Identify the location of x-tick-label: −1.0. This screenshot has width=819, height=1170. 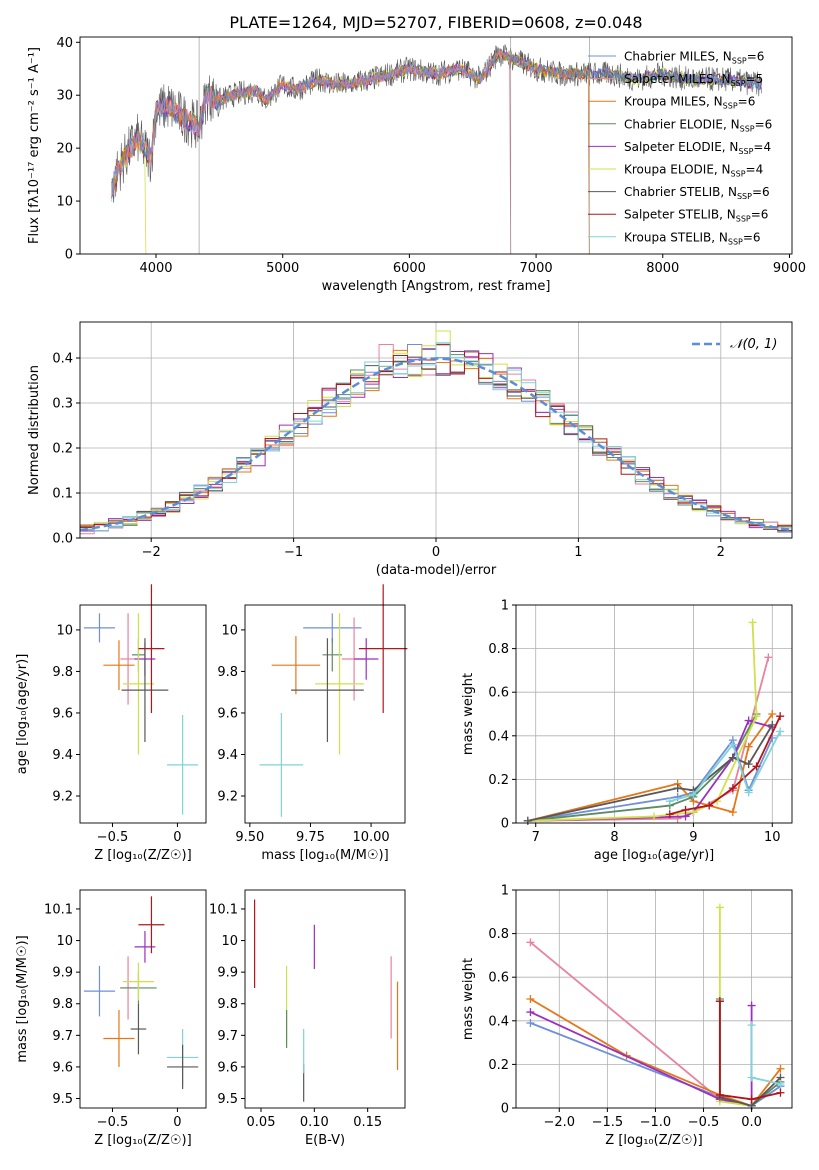
(656, 1122).